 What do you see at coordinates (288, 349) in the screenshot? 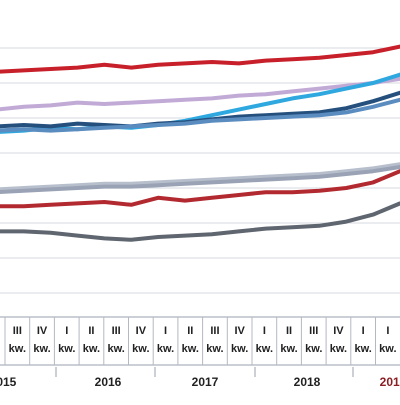
I see `quarter-unit-label-11: kw.` at bounding box center [288, 349].